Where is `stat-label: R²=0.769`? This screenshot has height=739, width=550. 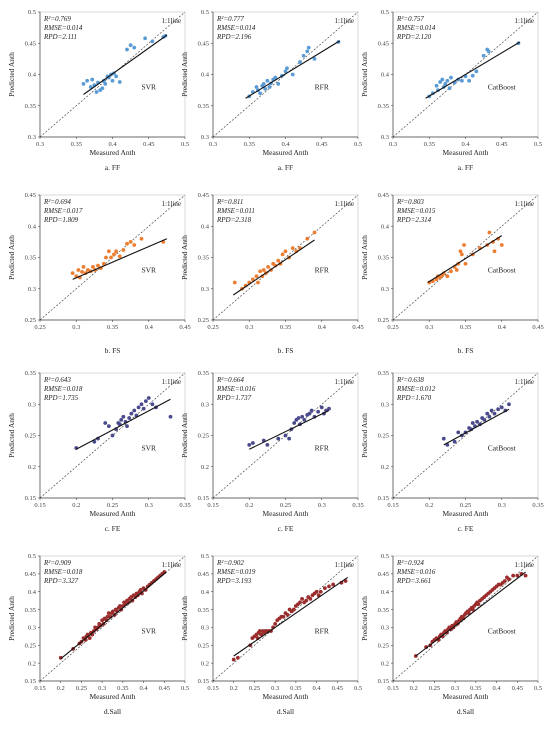 stat-label: R²=0.769 is located at coordinates (57, 19).